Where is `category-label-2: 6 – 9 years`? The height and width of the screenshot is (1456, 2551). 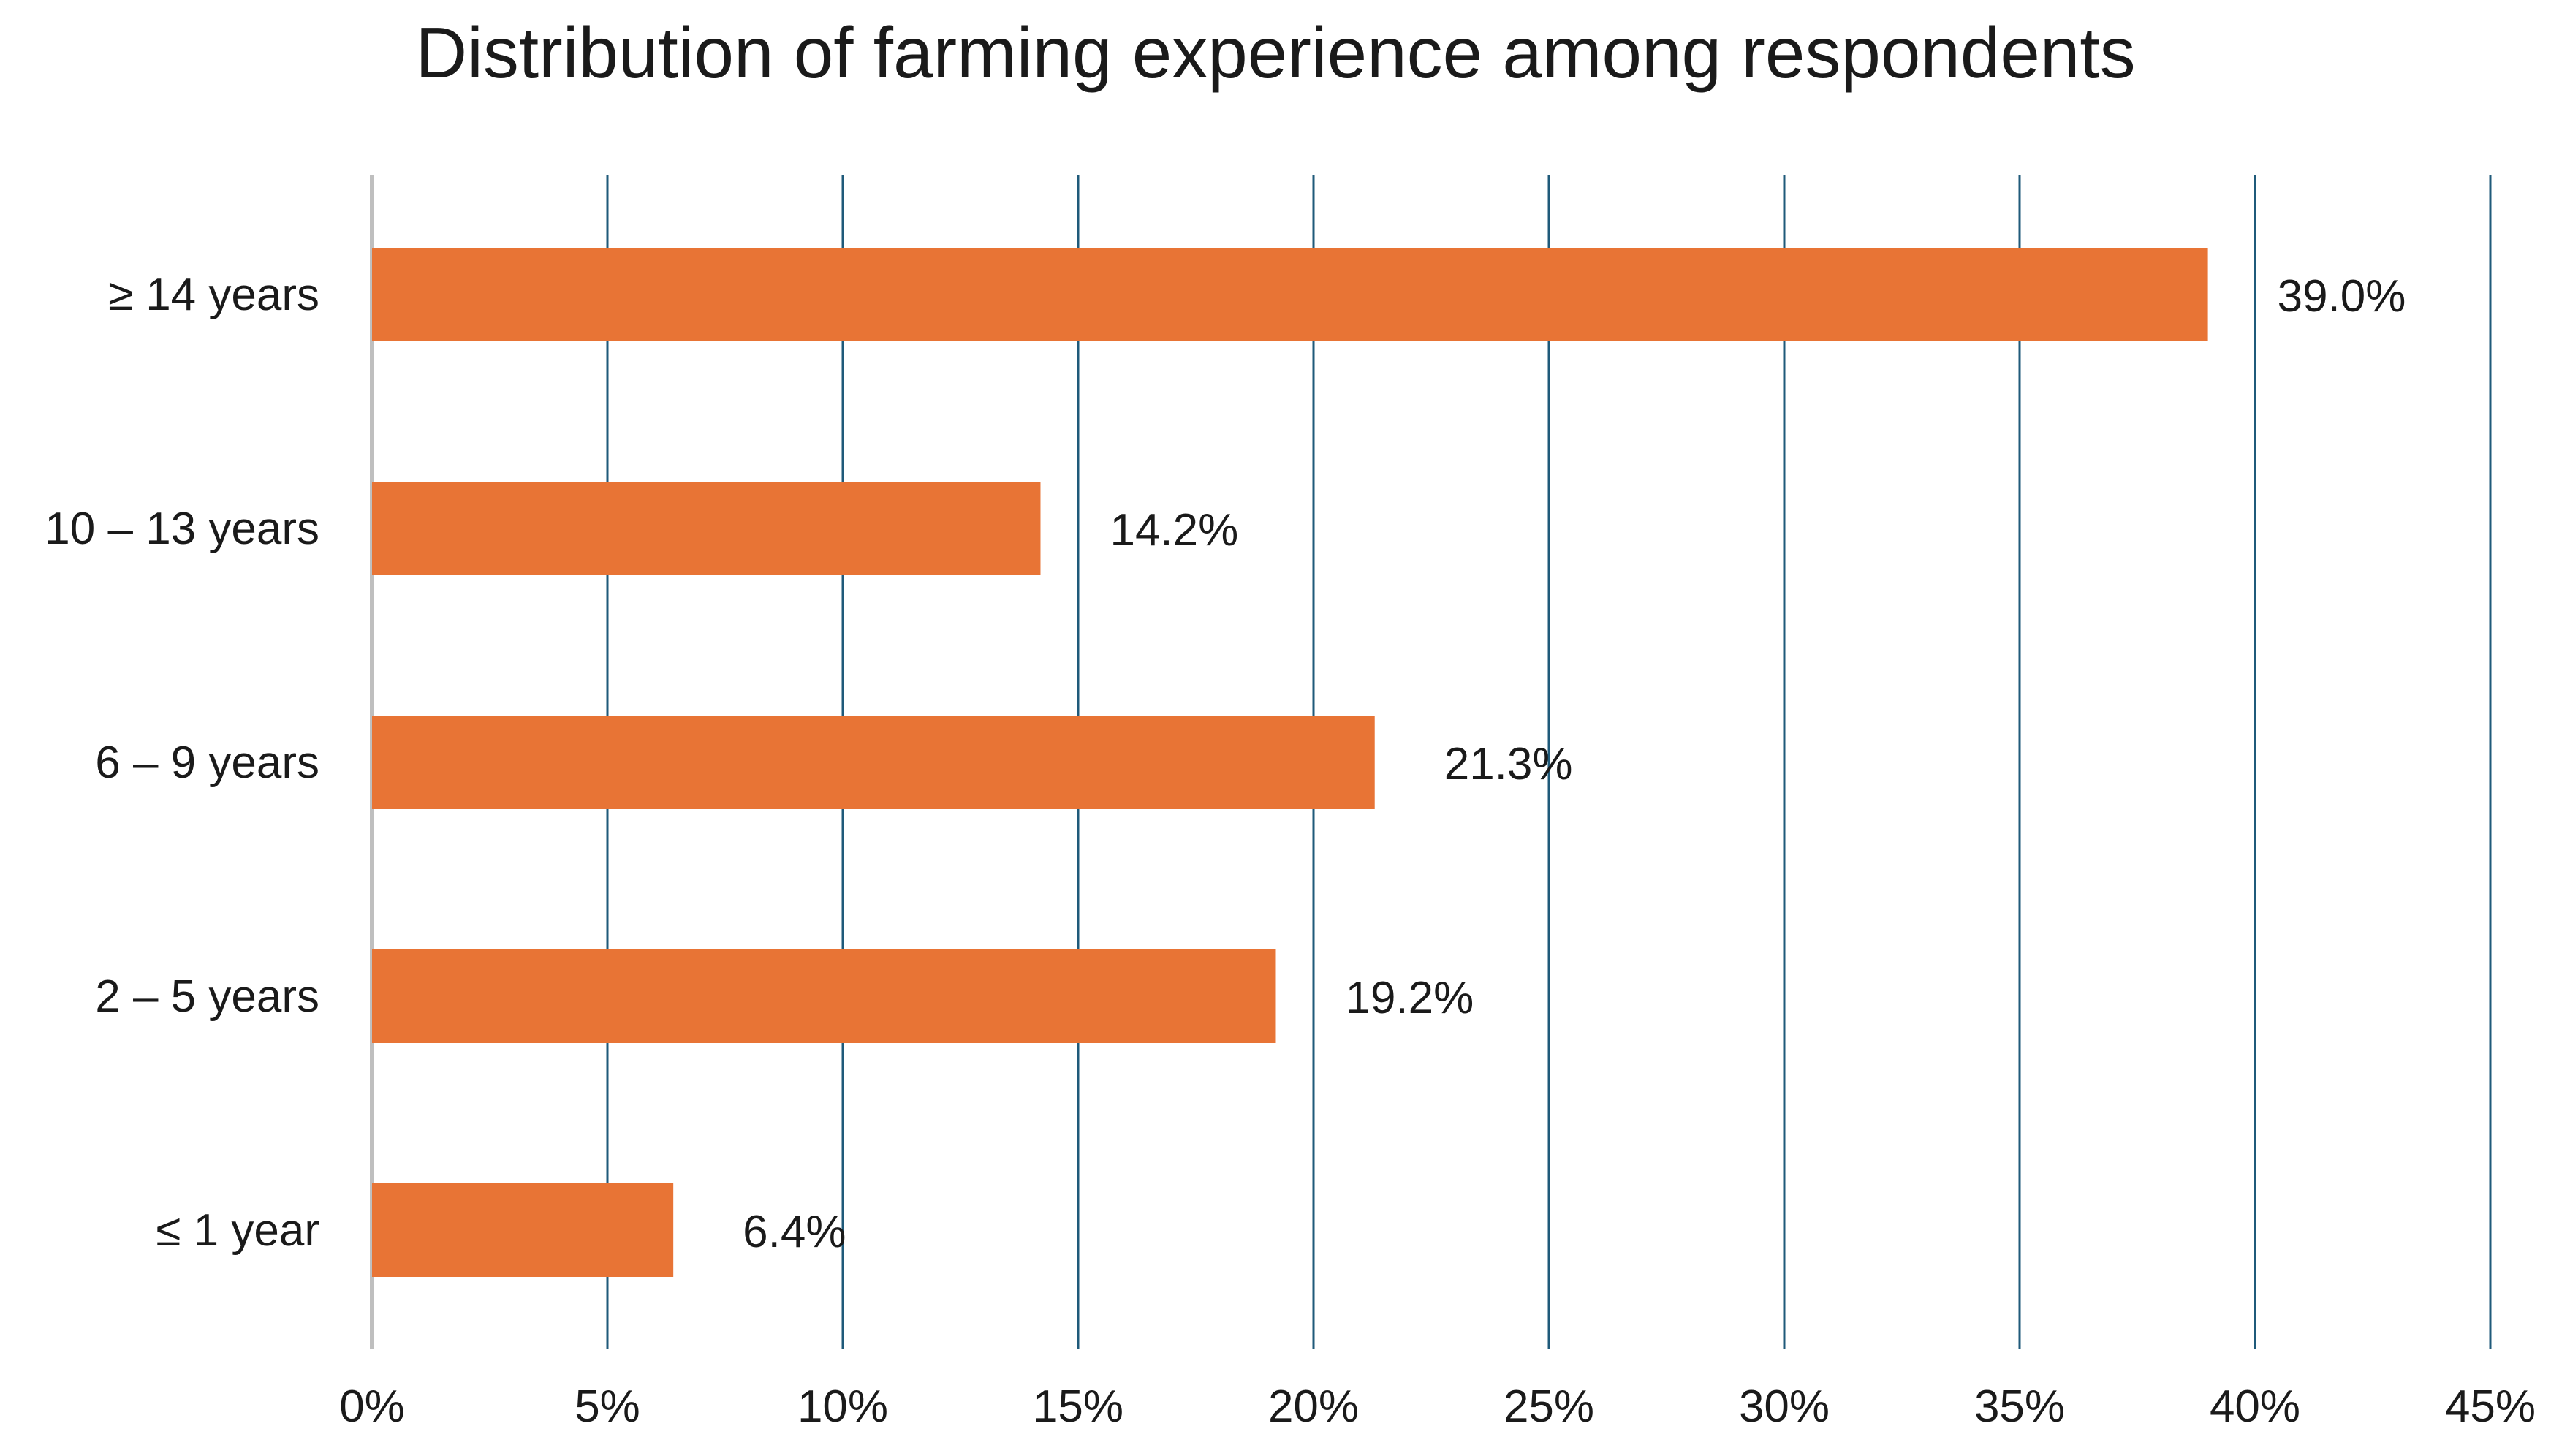 category-label-2: 6 – 9 years is located at coordinates (207, 763).